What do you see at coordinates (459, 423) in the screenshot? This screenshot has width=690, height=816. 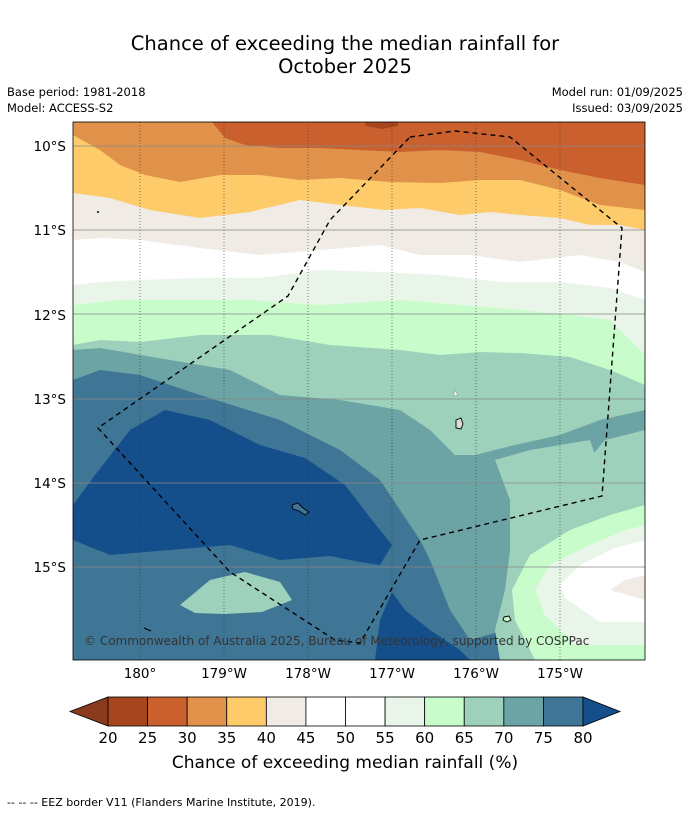 I see `island-wallis` at bounding box center [459, 423].